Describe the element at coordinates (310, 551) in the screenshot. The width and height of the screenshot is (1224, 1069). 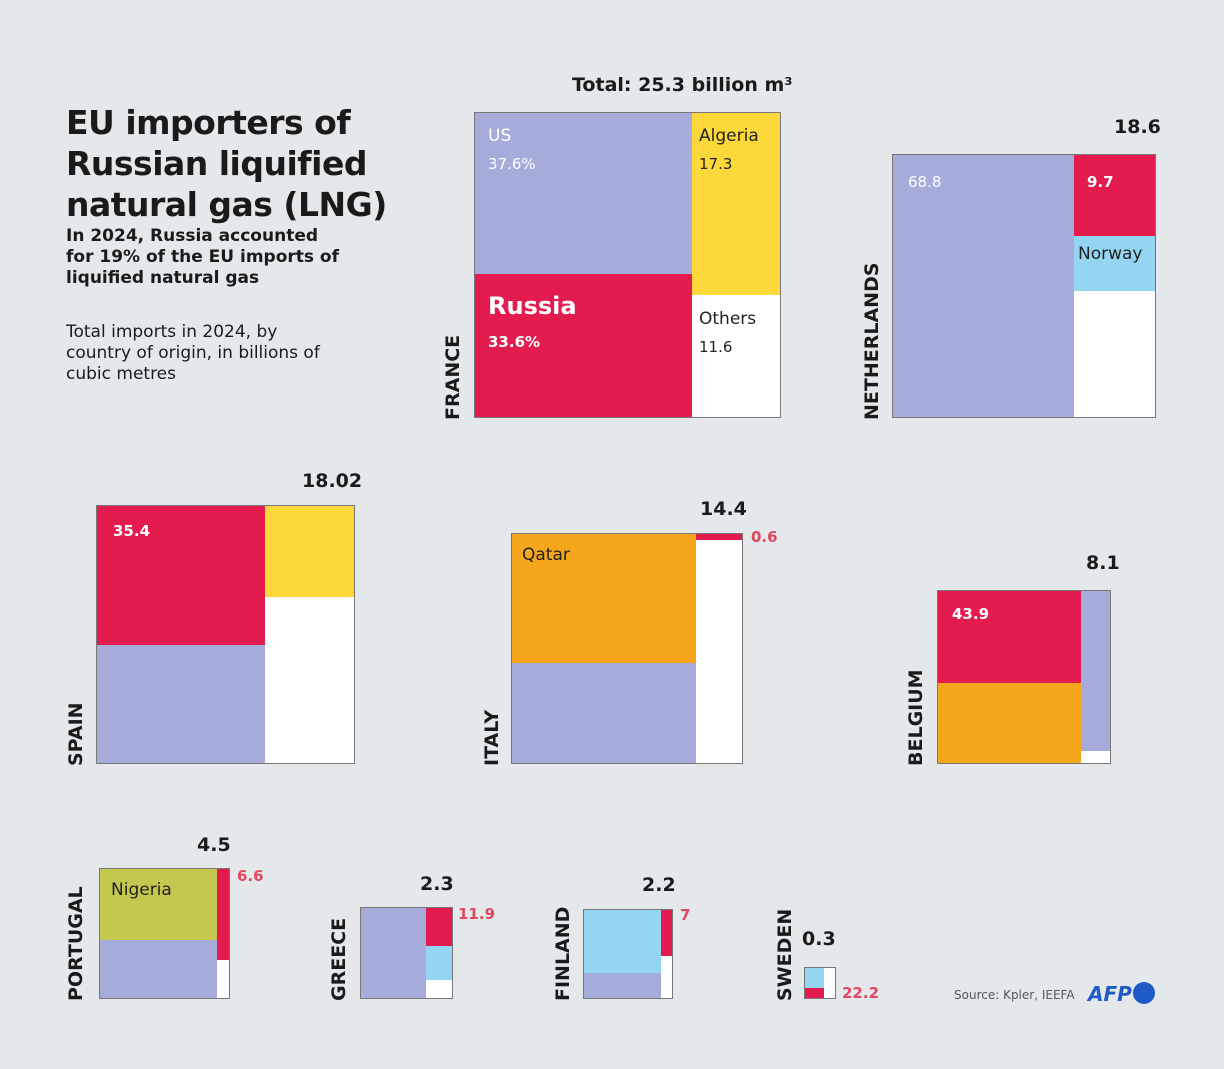
I see `spain-segment-algeria` at that location.